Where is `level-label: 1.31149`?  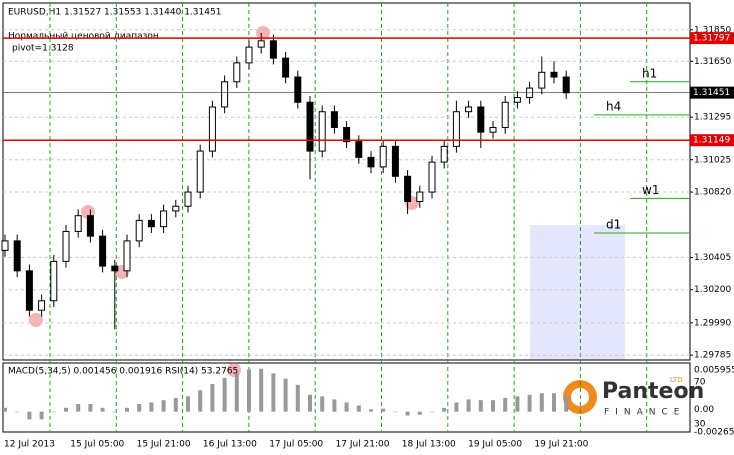
level-label: 1.31149 is located at coordinates (711, 141).